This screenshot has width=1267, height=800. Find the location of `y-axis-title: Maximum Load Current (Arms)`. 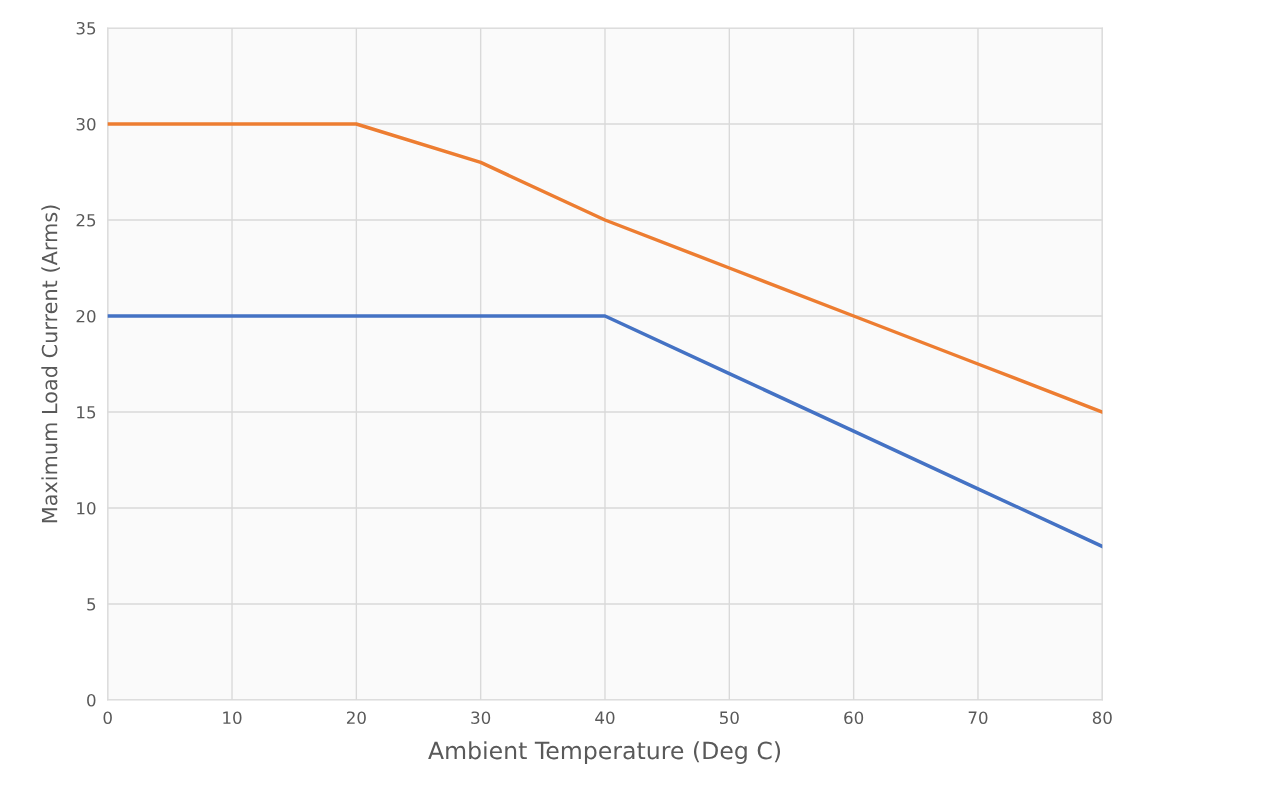

y-axis-title: Maximum Load Current (Arms) is located at coordinates (50, 364).